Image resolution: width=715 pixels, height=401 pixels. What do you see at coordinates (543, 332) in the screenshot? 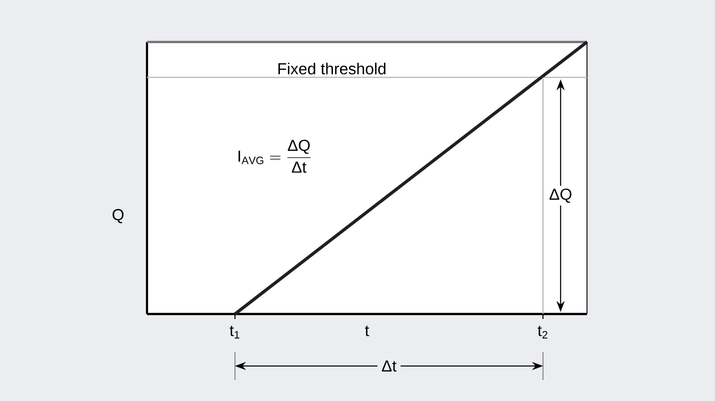
I see `x-tick-label: t$_{2}$` at bounding box center [543, 332].